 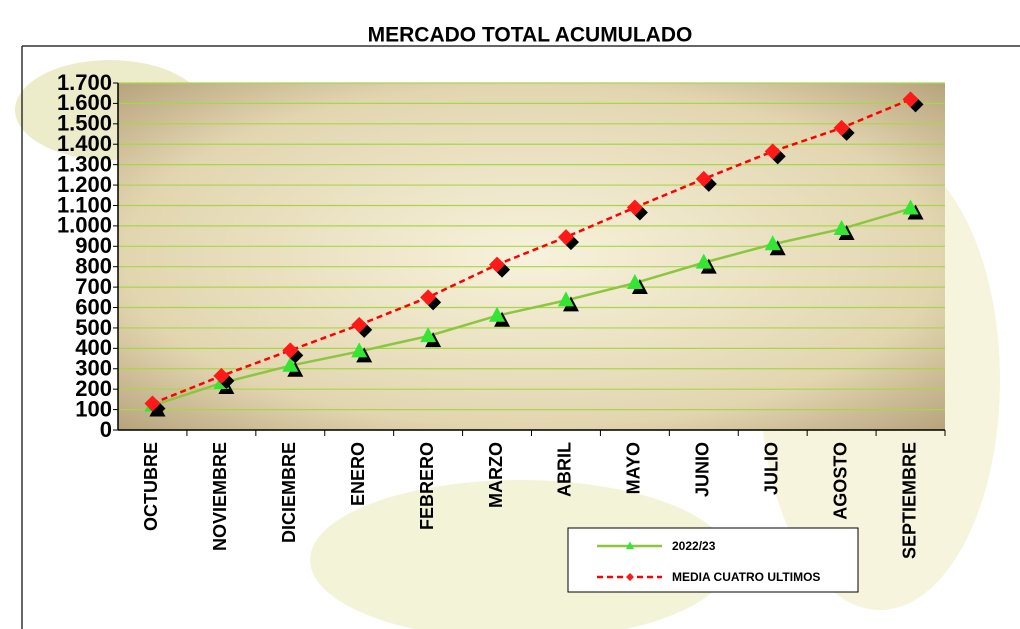 I want to click on y-tick-label: 900, so click(x=93, y=245).